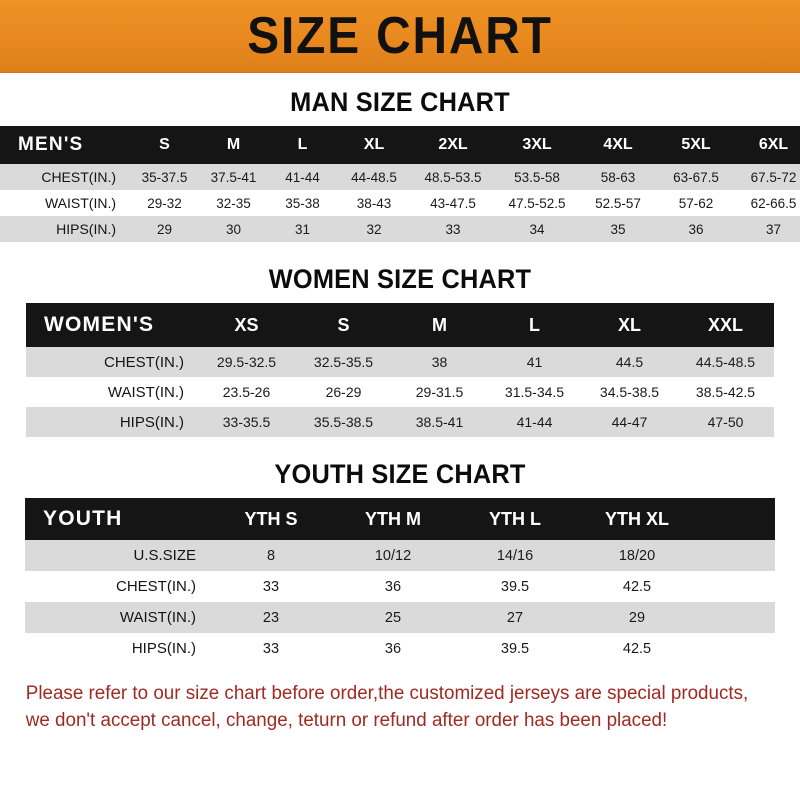 Image resolution: width=800 pixels, height=800 pixels. I want to click on table-row: CHEST(IN.) 33 36 39.5 42.5, so click(400, 586).